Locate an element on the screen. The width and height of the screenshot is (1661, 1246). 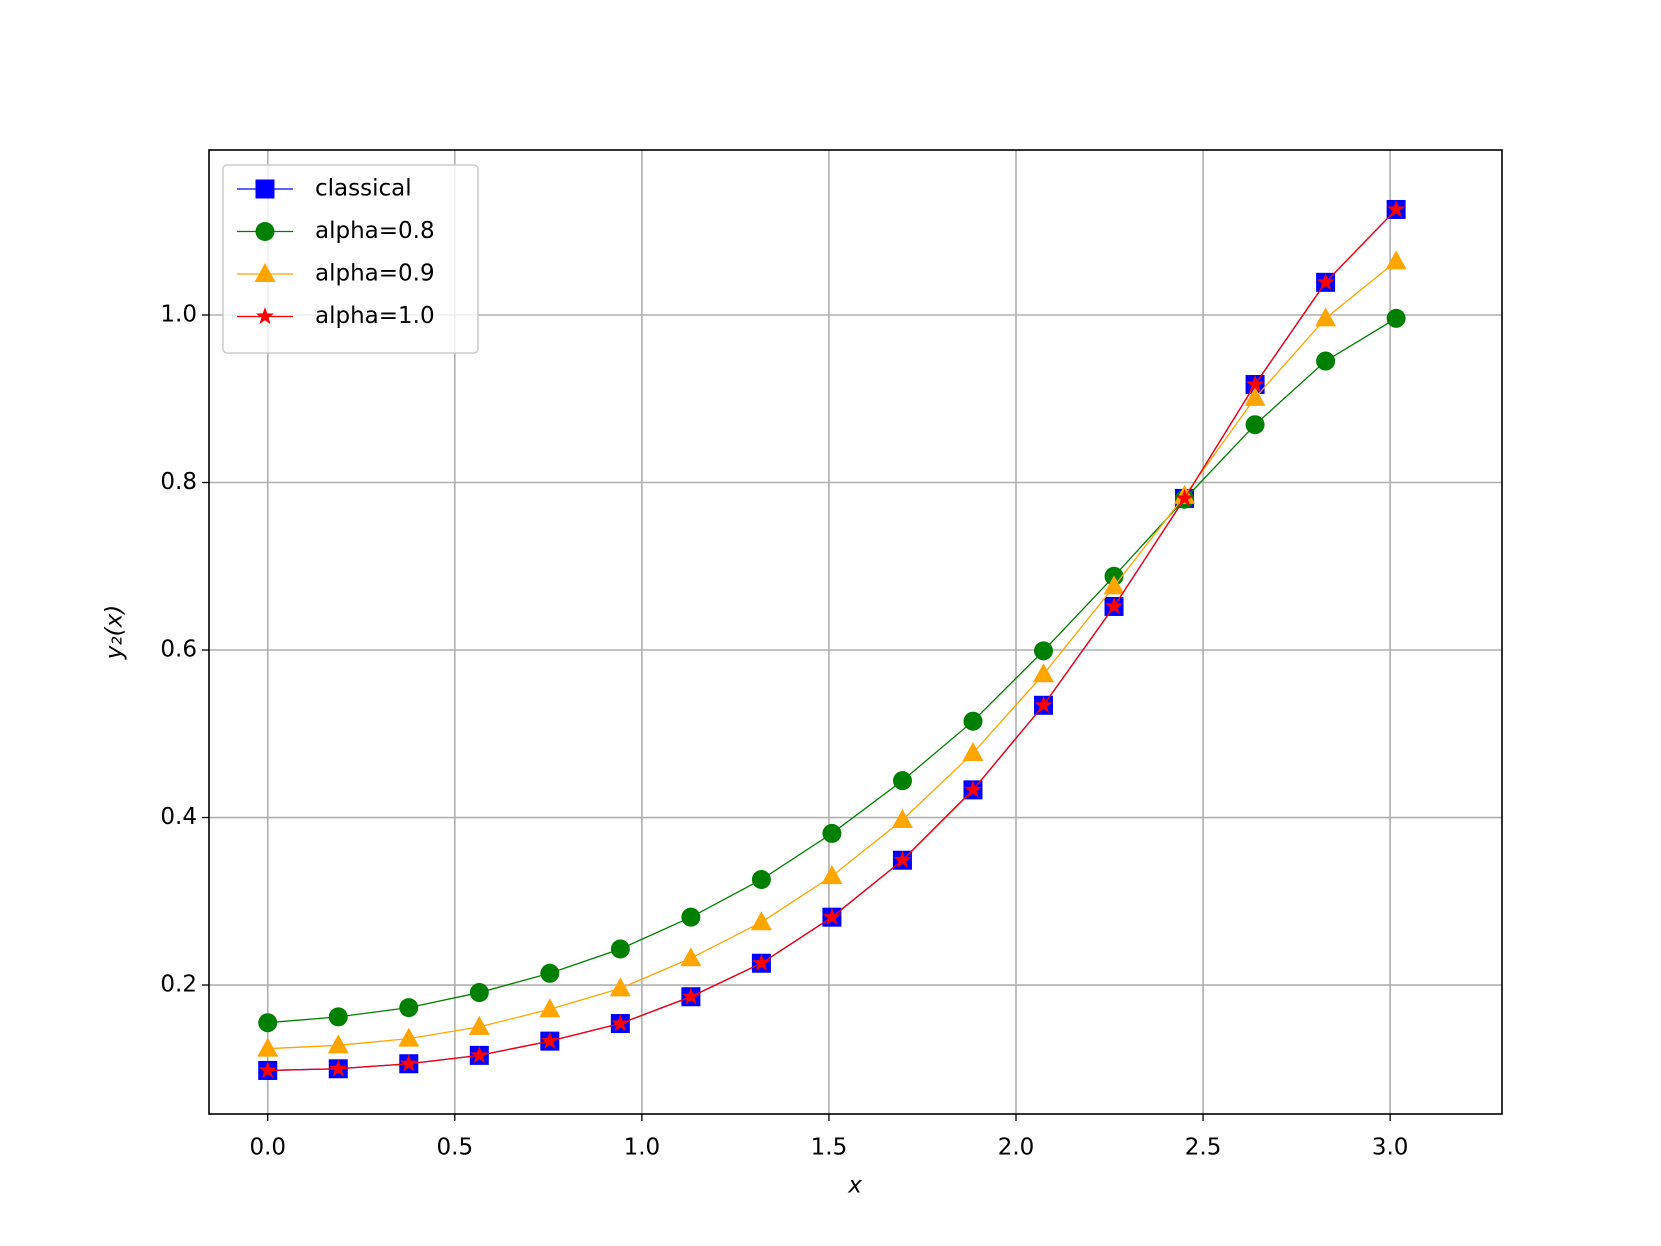
x-axis-label: x is located at coordinates (854, 1186).